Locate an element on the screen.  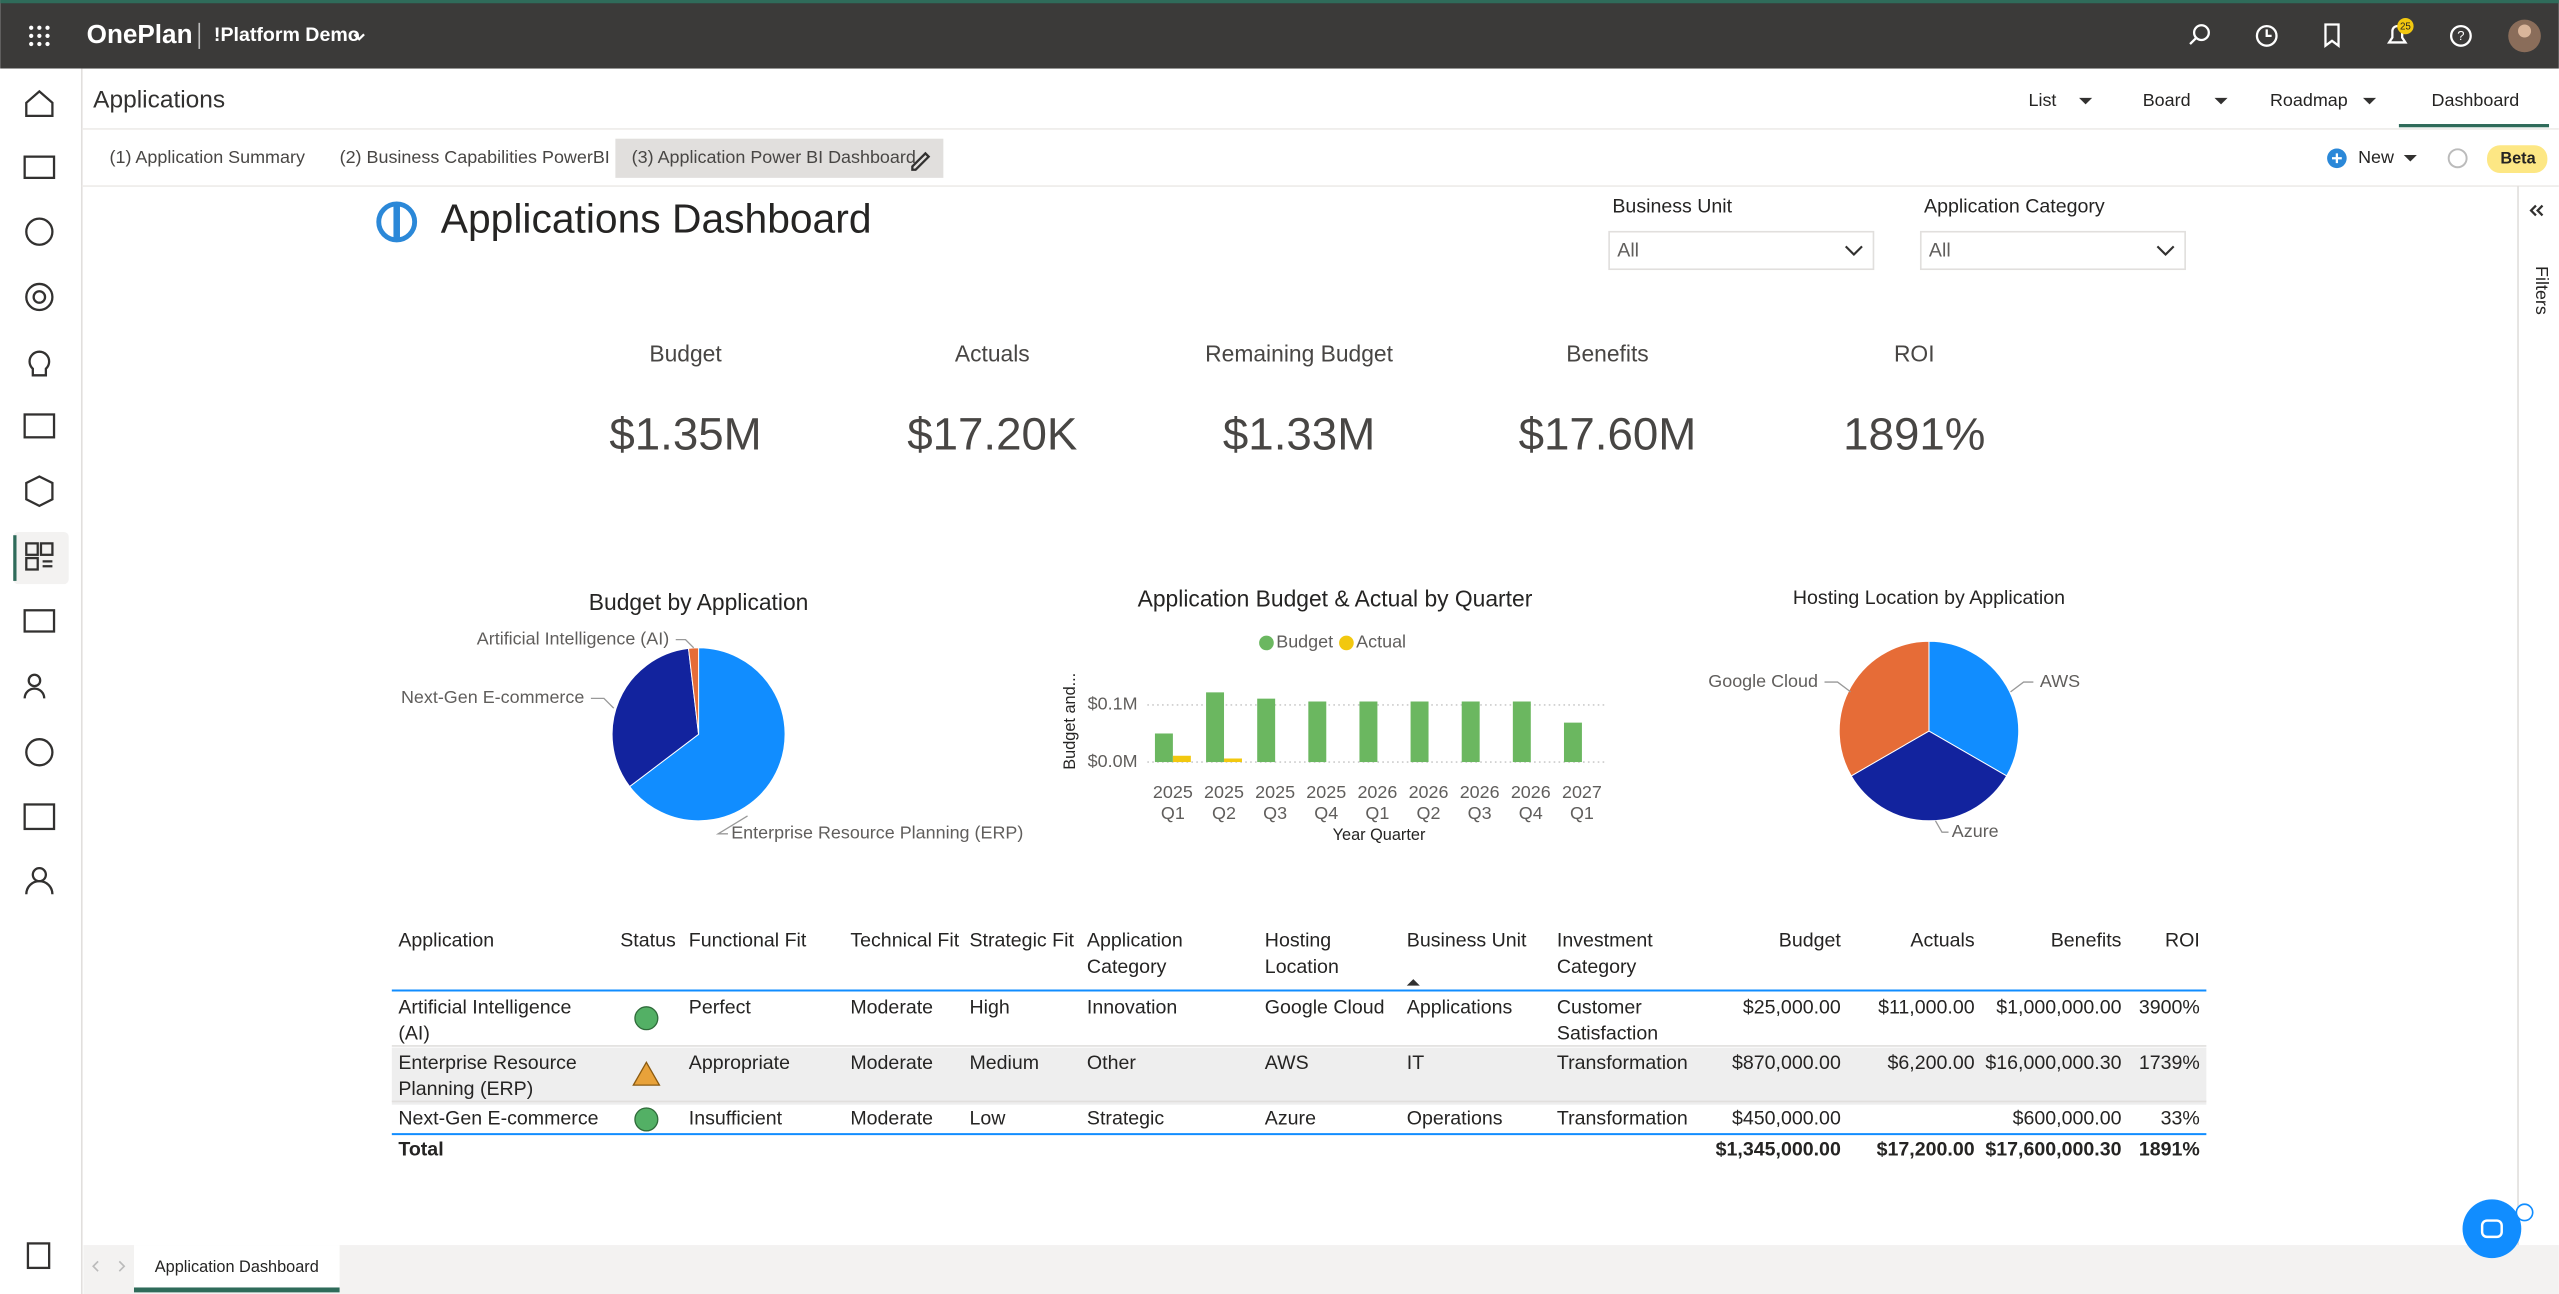
search-icon is located at coordinates (2199, 34).